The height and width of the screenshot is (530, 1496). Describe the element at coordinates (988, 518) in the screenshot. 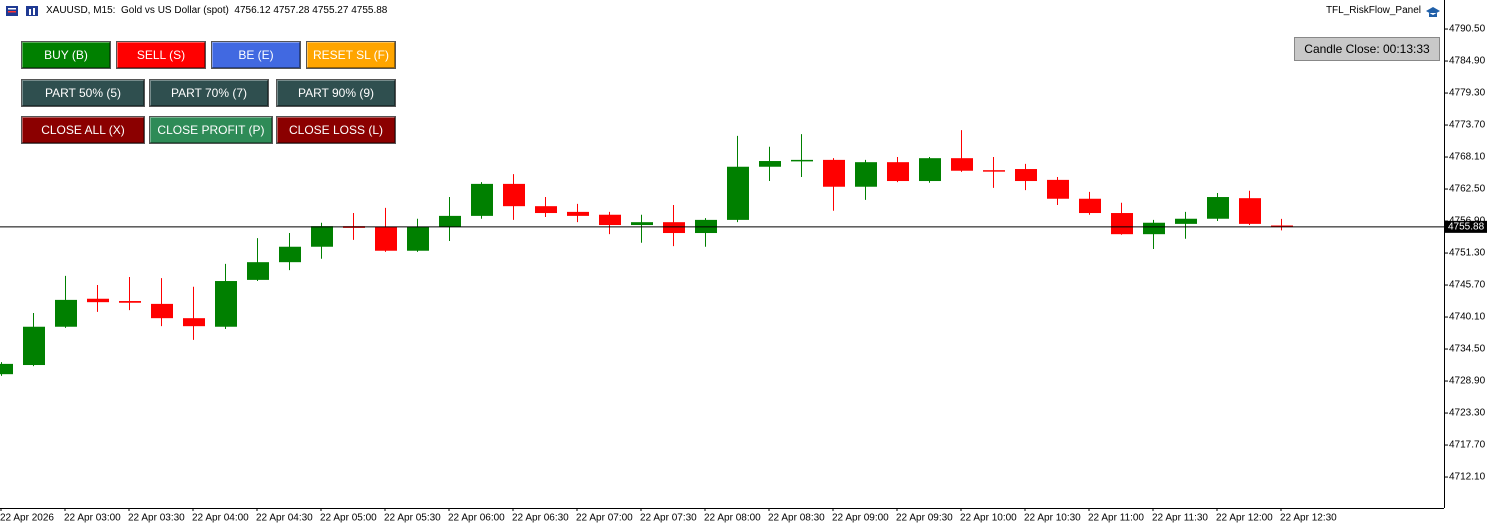

I see `x-tick-label: 22 Apr 10:00` at that location.